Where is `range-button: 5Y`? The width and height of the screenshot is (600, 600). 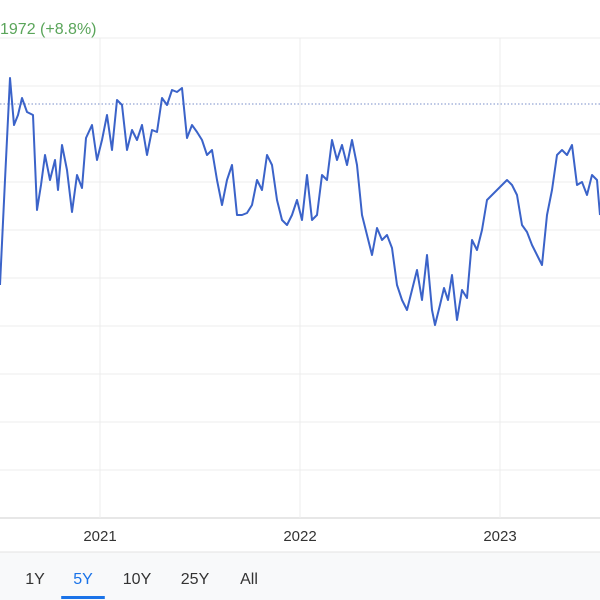
range-button: 5Y is located at coordinates (83, 579).